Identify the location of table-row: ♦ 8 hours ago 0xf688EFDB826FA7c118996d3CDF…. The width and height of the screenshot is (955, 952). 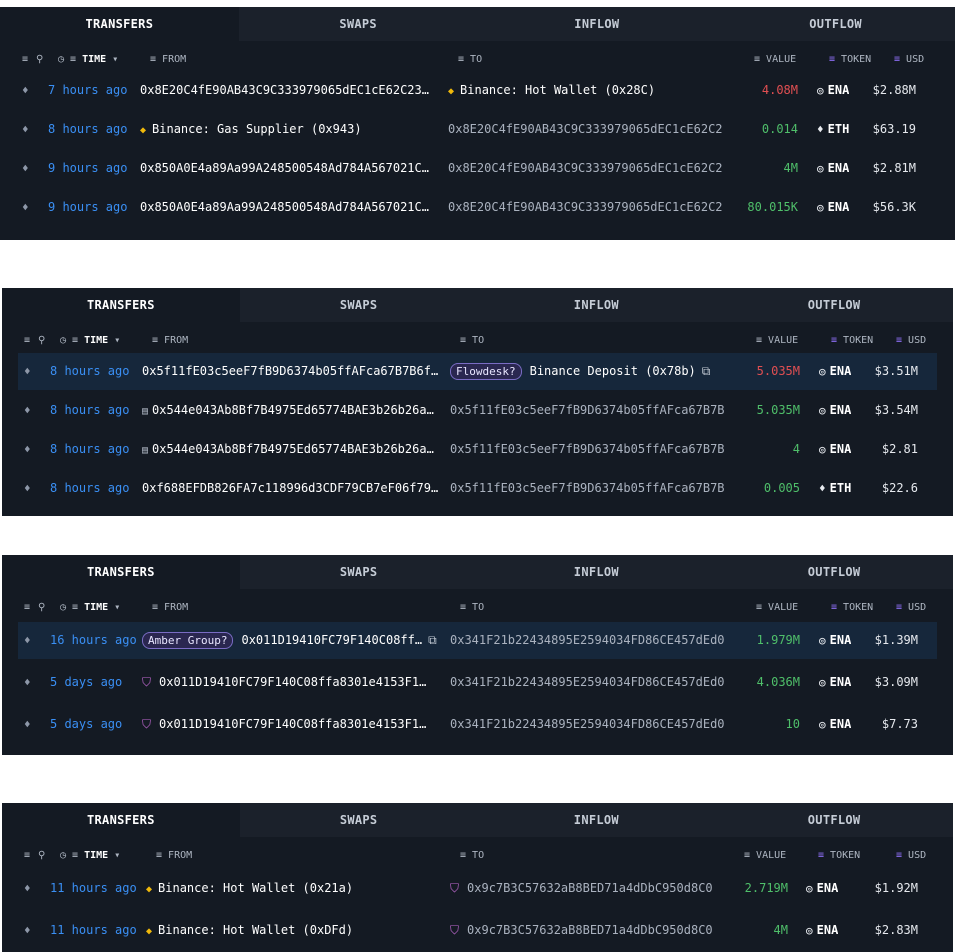
(477, 488).